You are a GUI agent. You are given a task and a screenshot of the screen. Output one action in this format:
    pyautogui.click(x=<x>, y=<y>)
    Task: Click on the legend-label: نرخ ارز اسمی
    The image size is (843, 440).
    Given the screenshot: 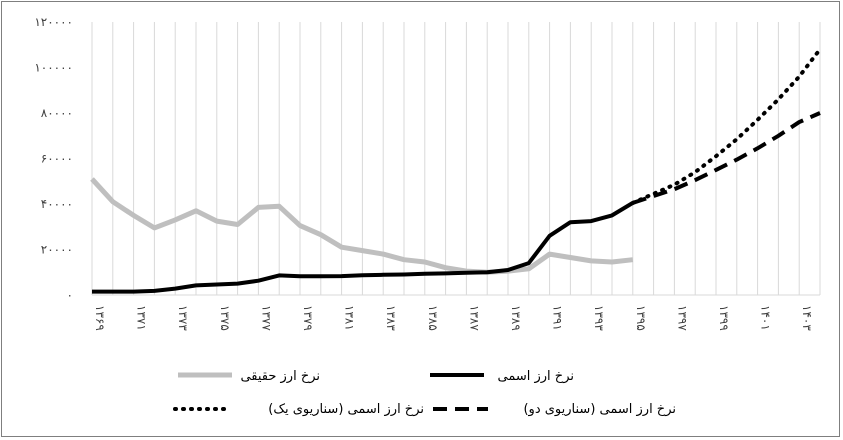 What is the action you would take?
    pyautogui.click(x=536, y=376)
    